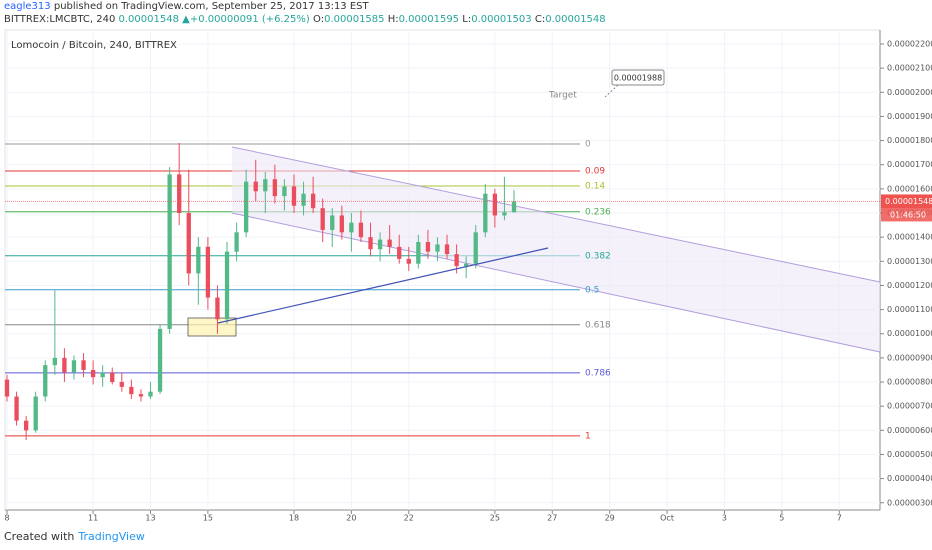 The width and height of the screenshot is (932, 550). Describe the element at coordinates (208, 518) in the screenshot. I see `x-tick-label: 15` at that location.